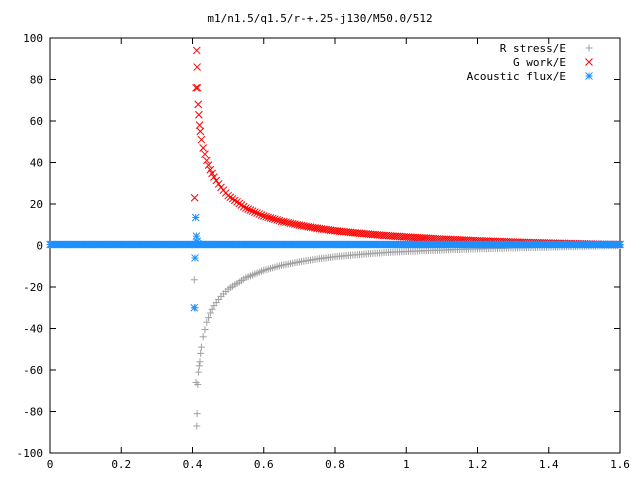  Describe the element at coordinates (406, 464) in the screenshot. I see `x-tick-label: 1` at that location.